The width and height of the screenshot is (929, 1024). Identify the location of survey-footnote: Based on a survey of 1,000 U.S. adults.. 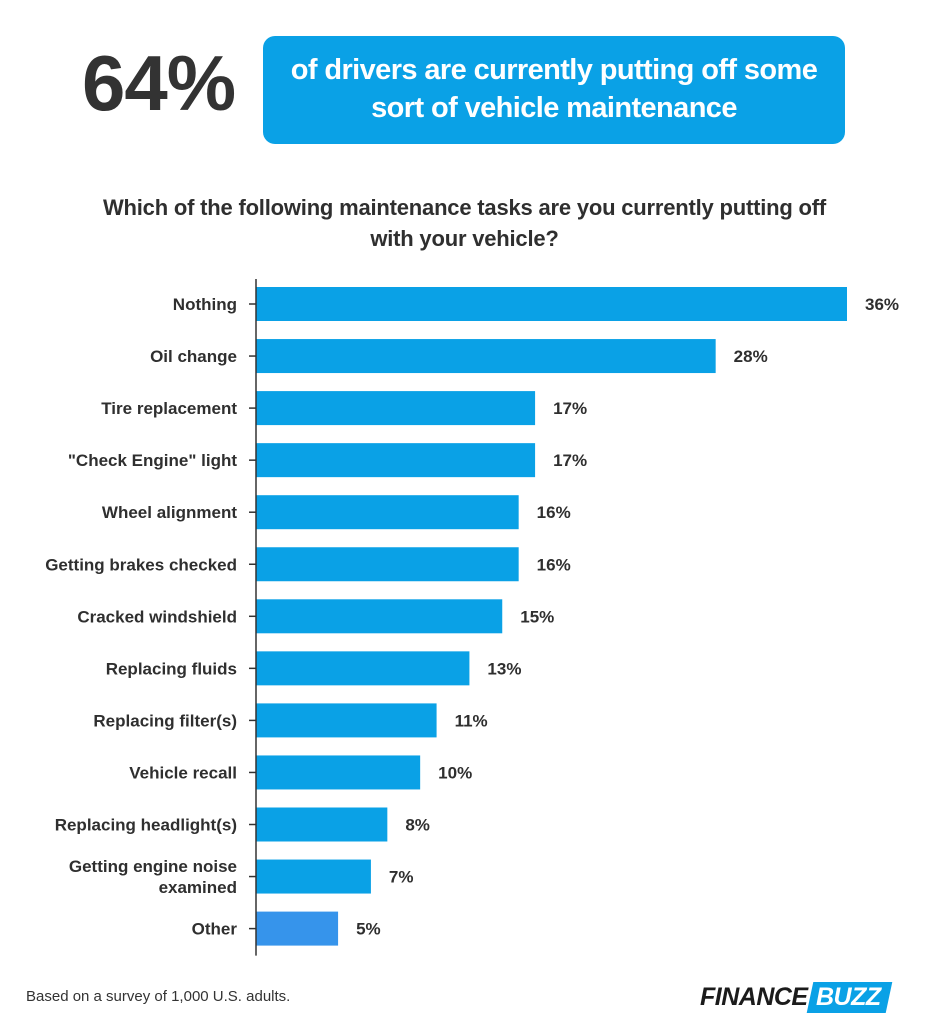
(158, 996).